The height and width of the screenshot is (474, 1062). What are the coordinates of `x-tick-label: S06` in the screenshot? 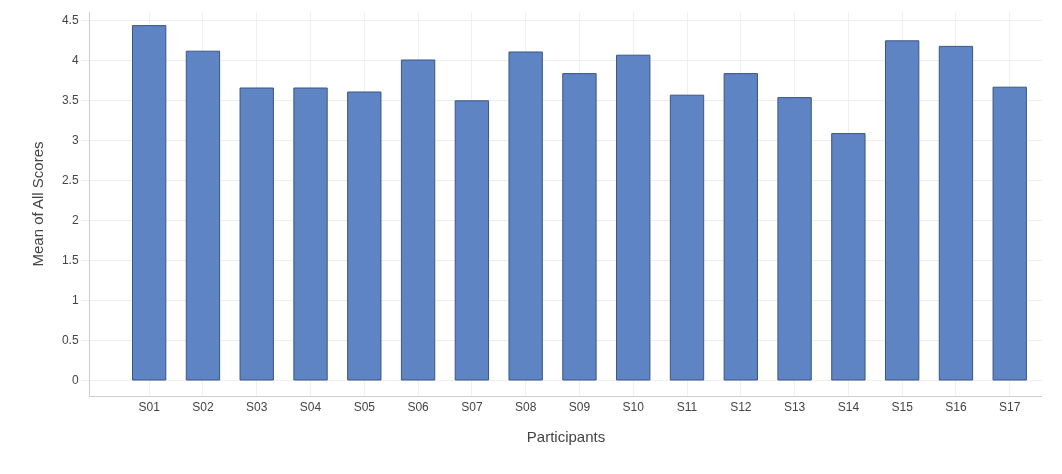 It's located at (418, 407).